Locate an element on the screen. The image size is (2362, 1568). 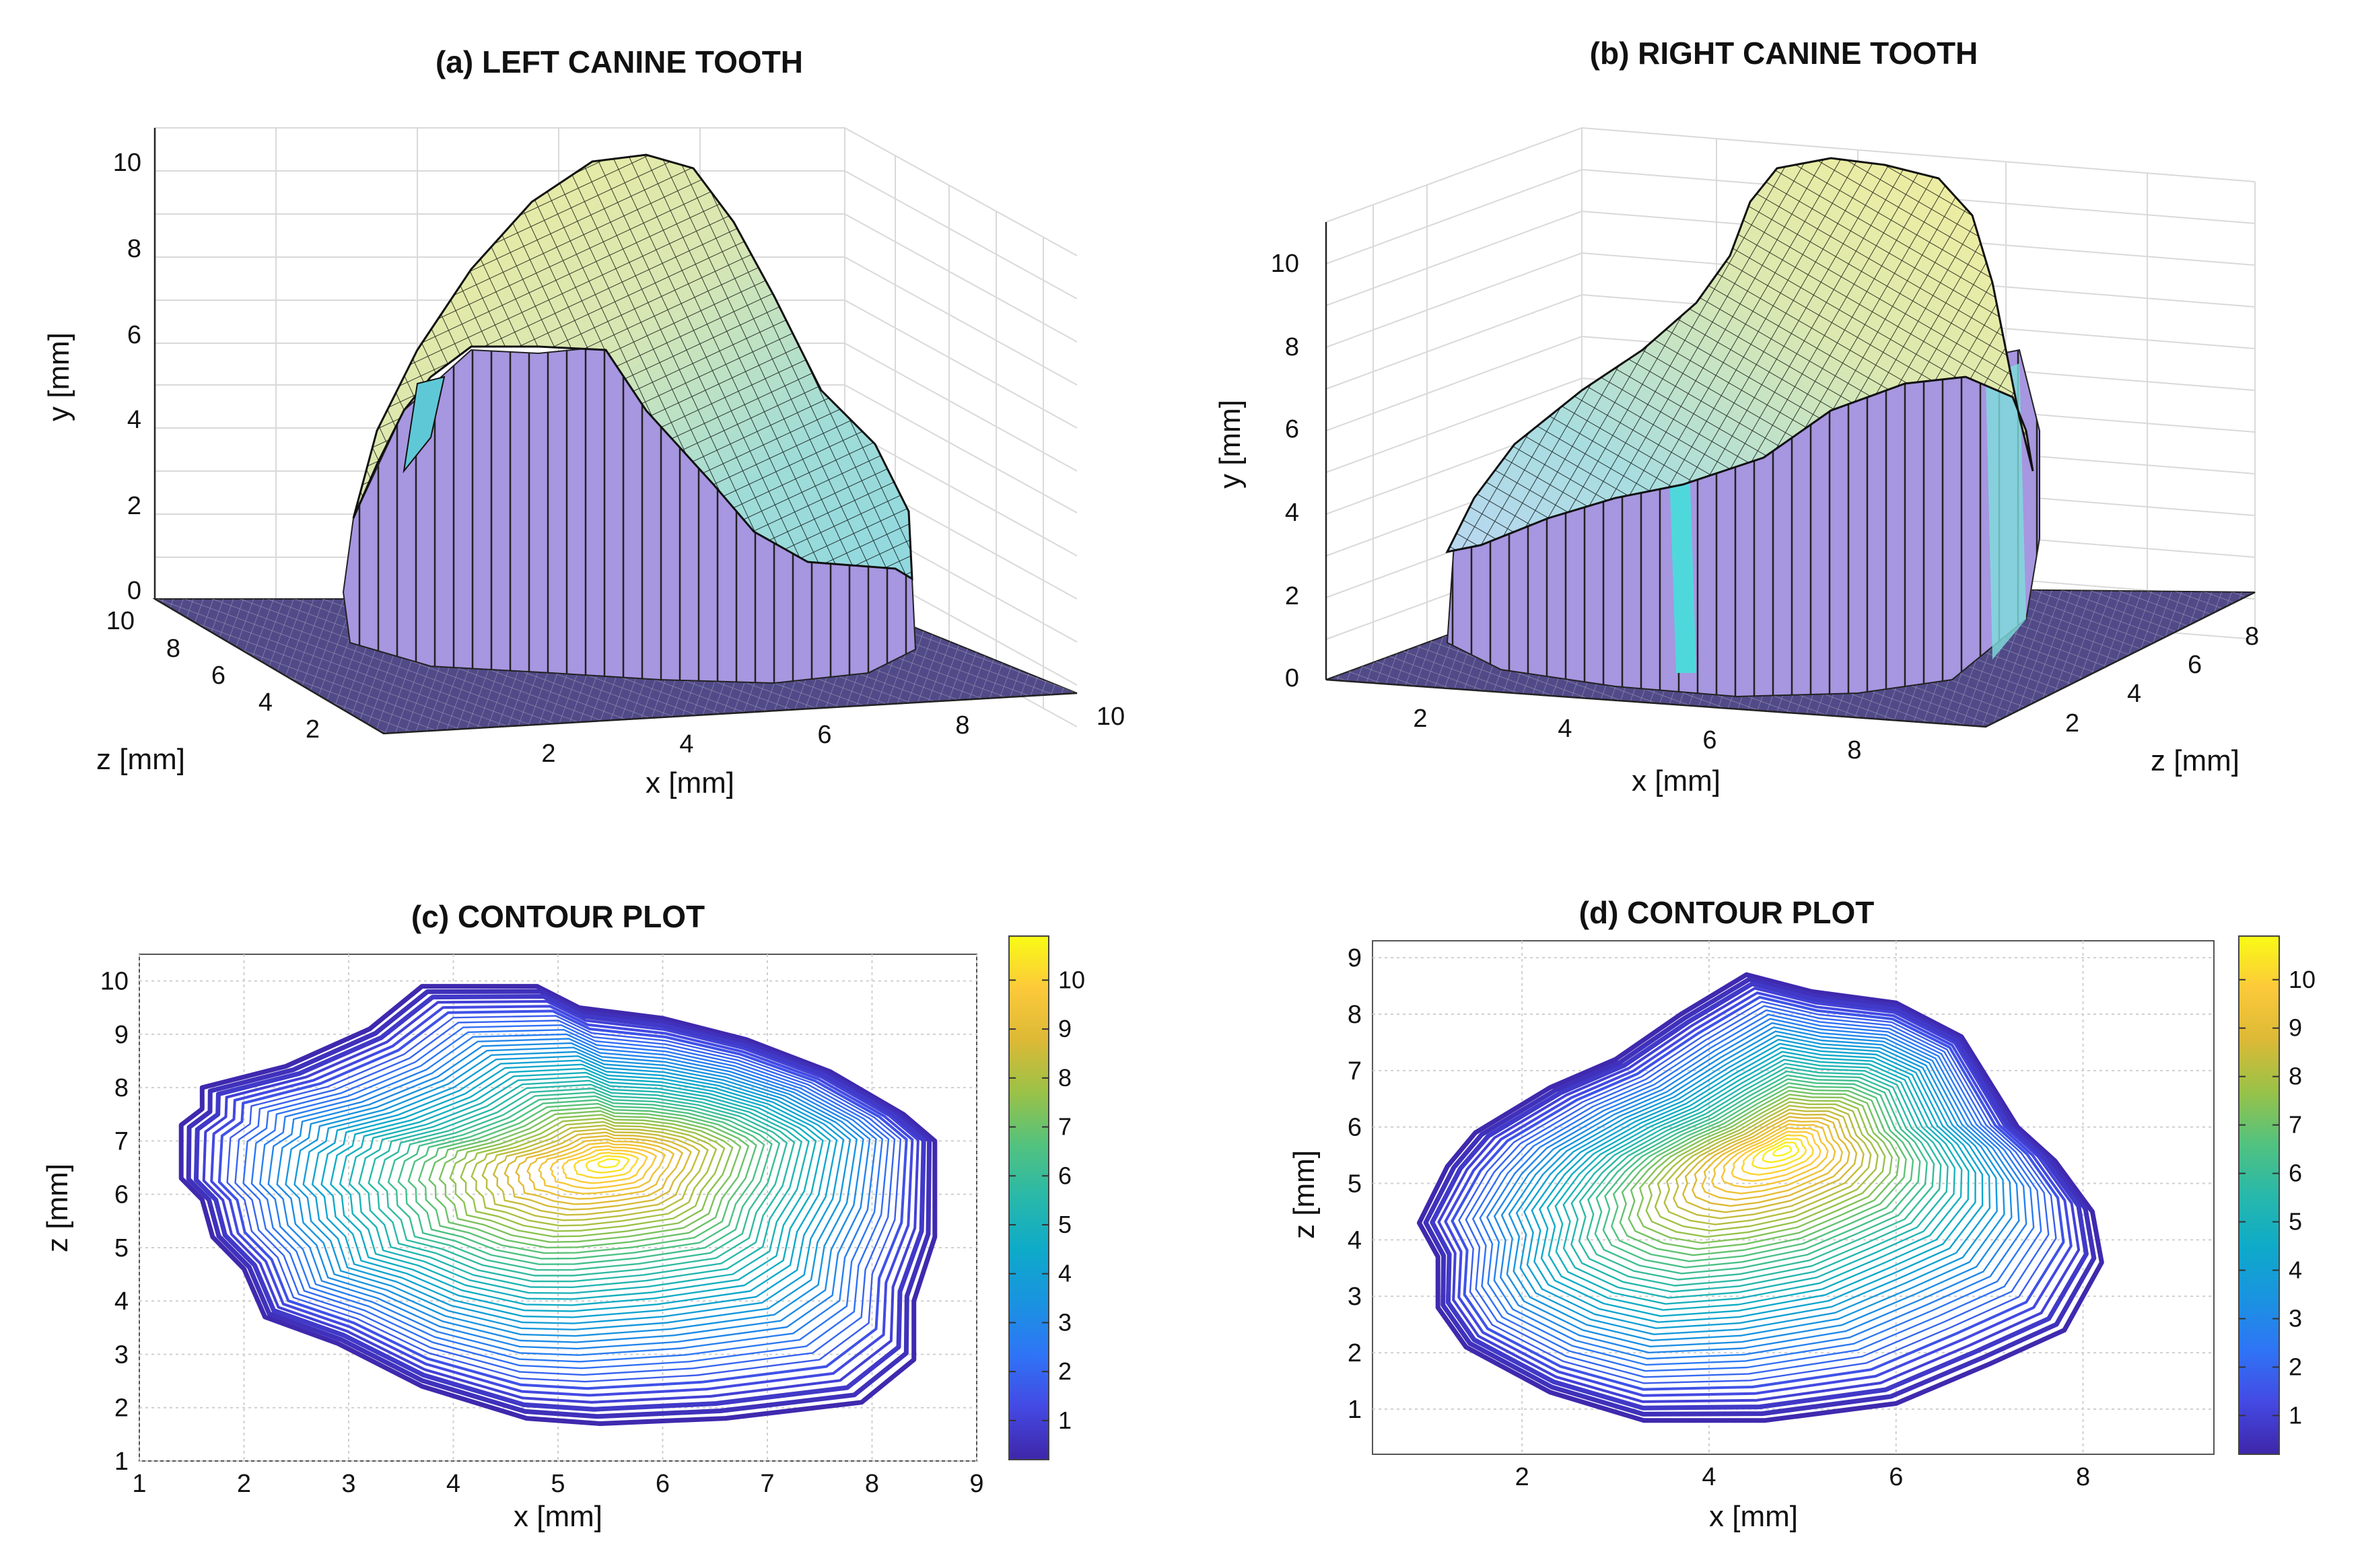
x-tick-label: 8 is located at coordinates (2083, 1477).